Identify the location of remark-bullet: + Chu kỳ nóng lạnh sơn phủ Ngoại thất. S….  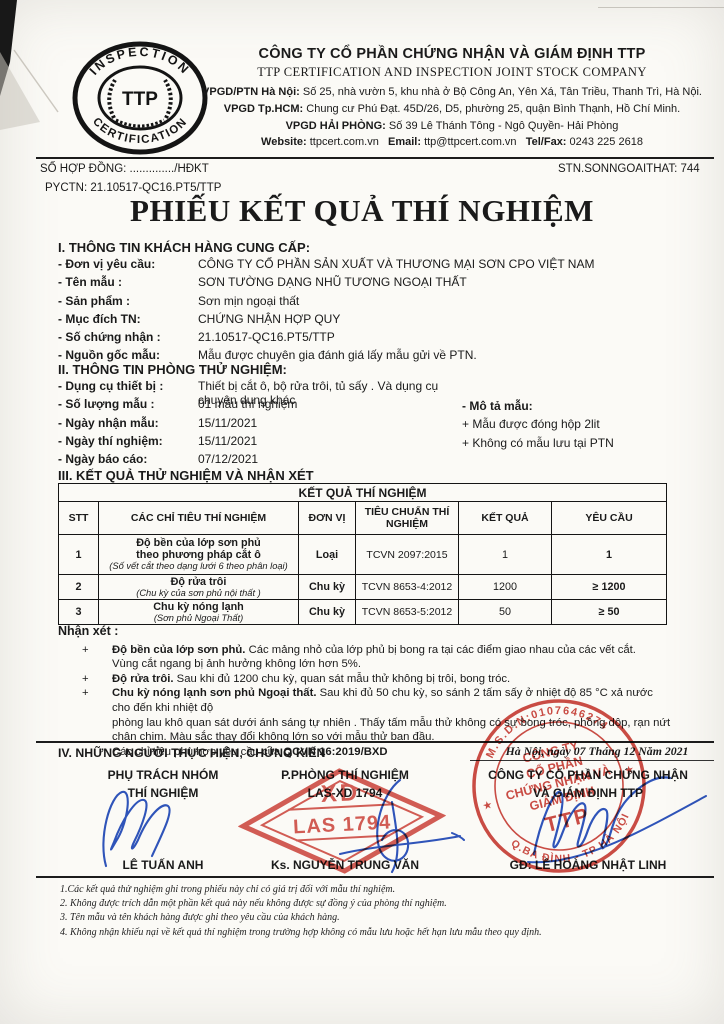
(366, 715).